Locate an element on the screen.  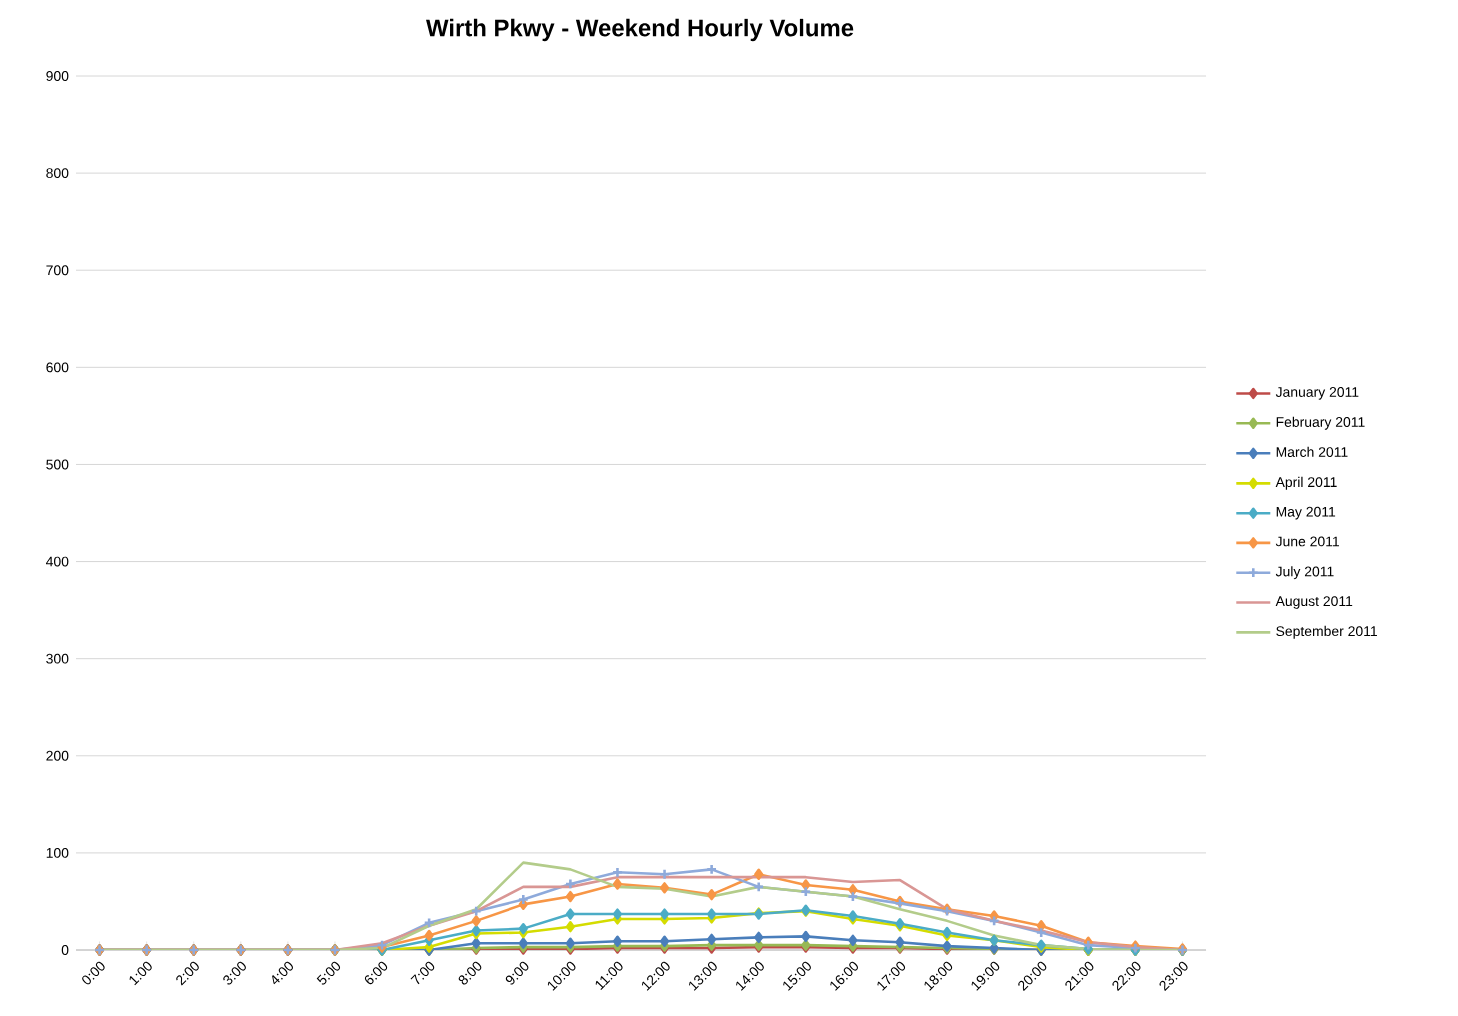
chart-title: Wirth Pkwy - Weekend Hourly Volume is located at coordinates (640, 30).